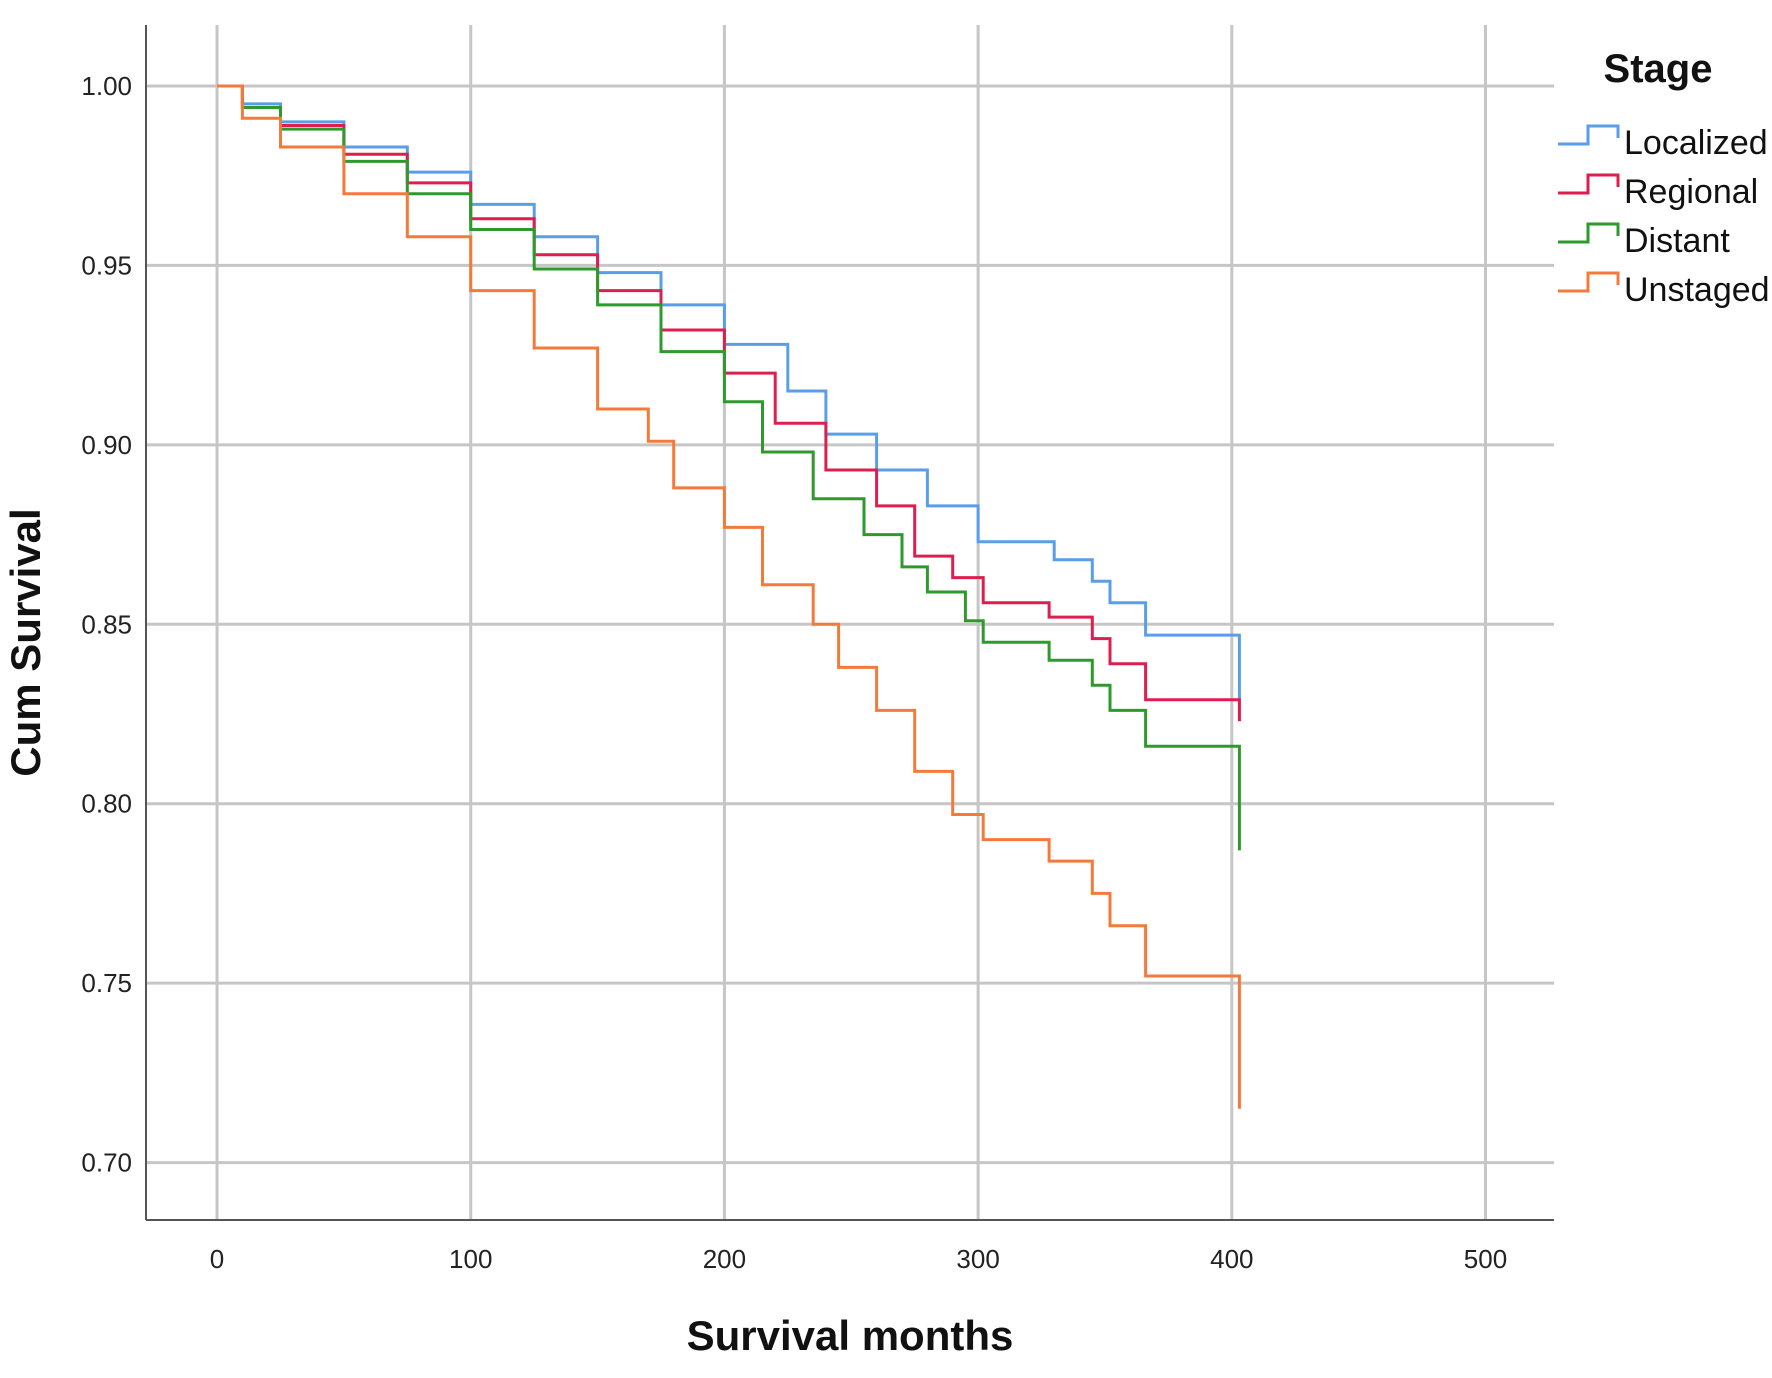 The image size is (1772, 1378). I want to click on legend-swatch-localized, so click(1589, 135).